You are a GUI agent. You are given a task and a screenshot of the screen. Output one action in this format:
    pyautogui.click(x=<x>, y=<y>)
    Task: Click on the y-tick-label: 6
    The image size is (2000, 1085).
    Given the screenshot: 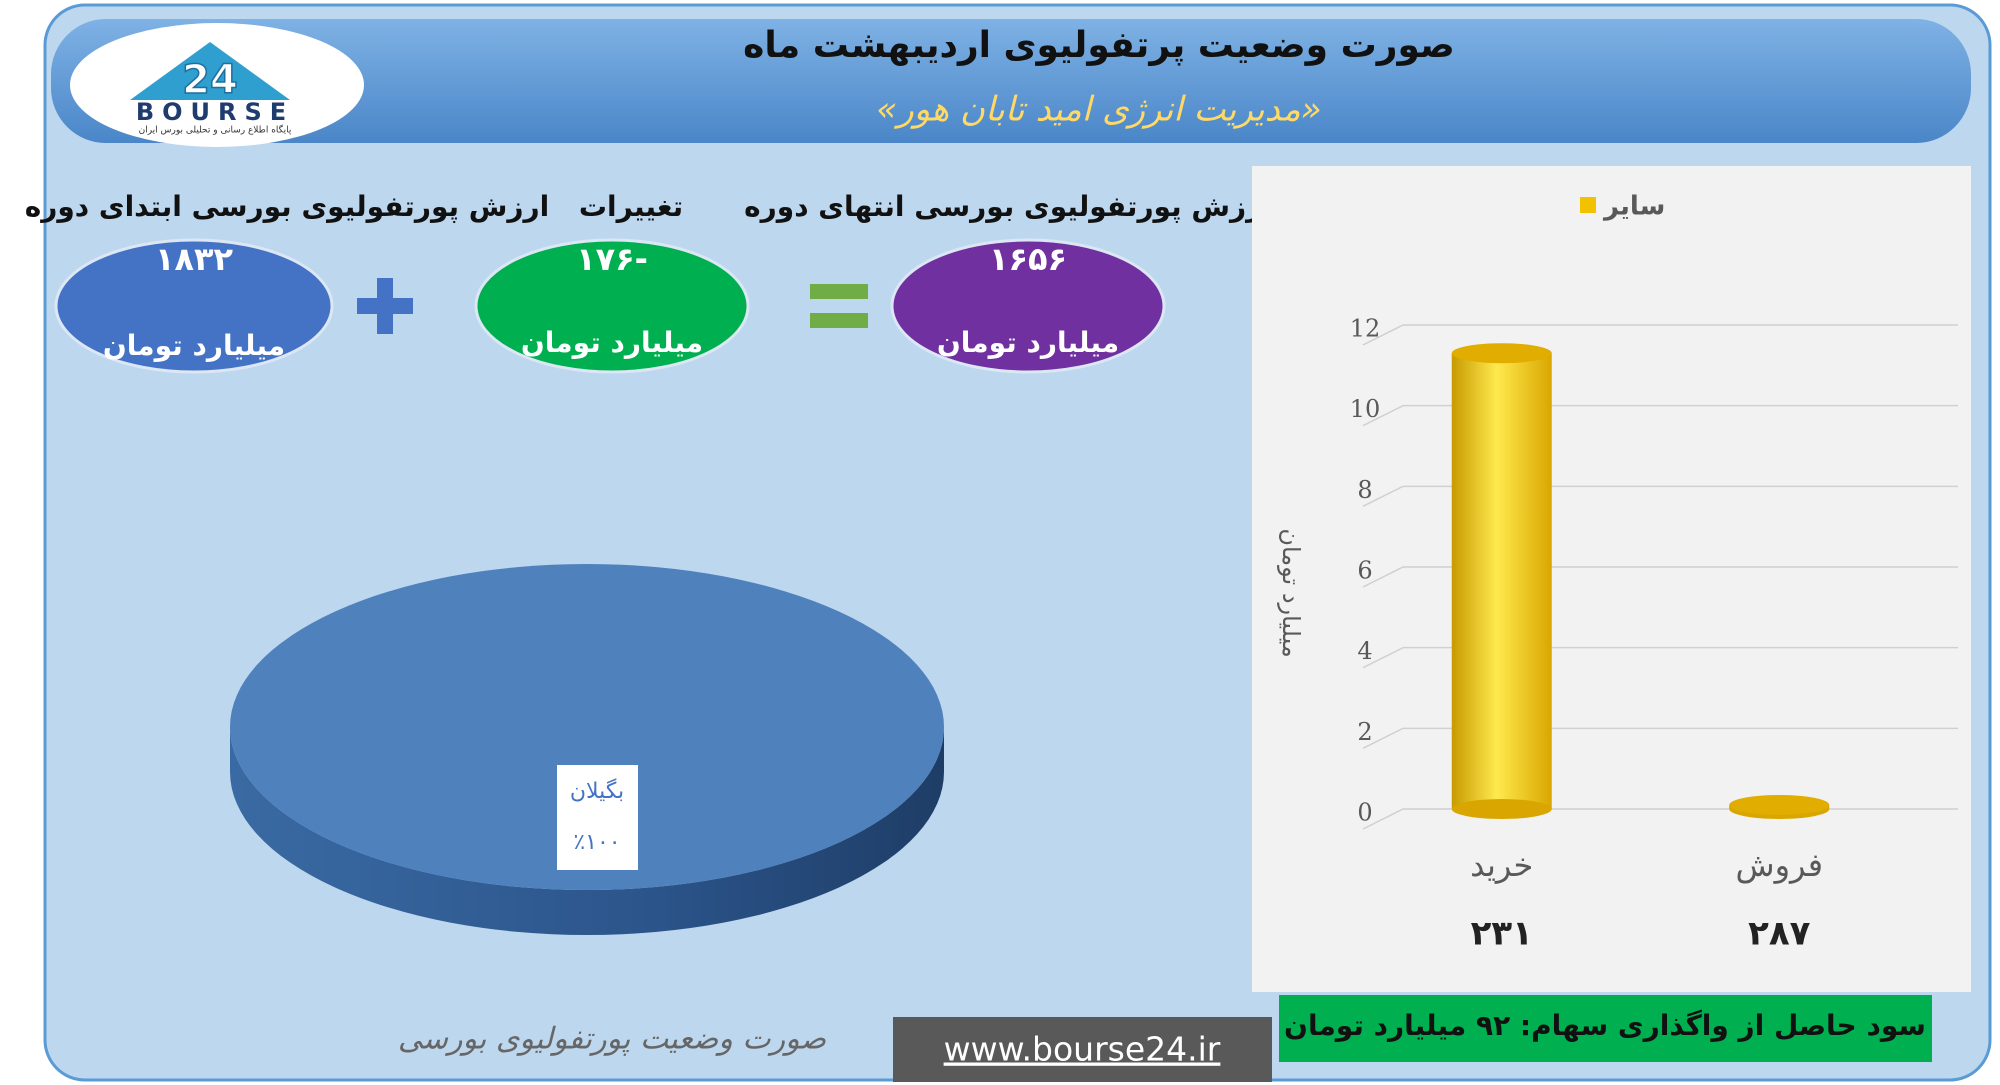 What is the action you would take?
    pyautogui.click(x=1364, y=571)
    